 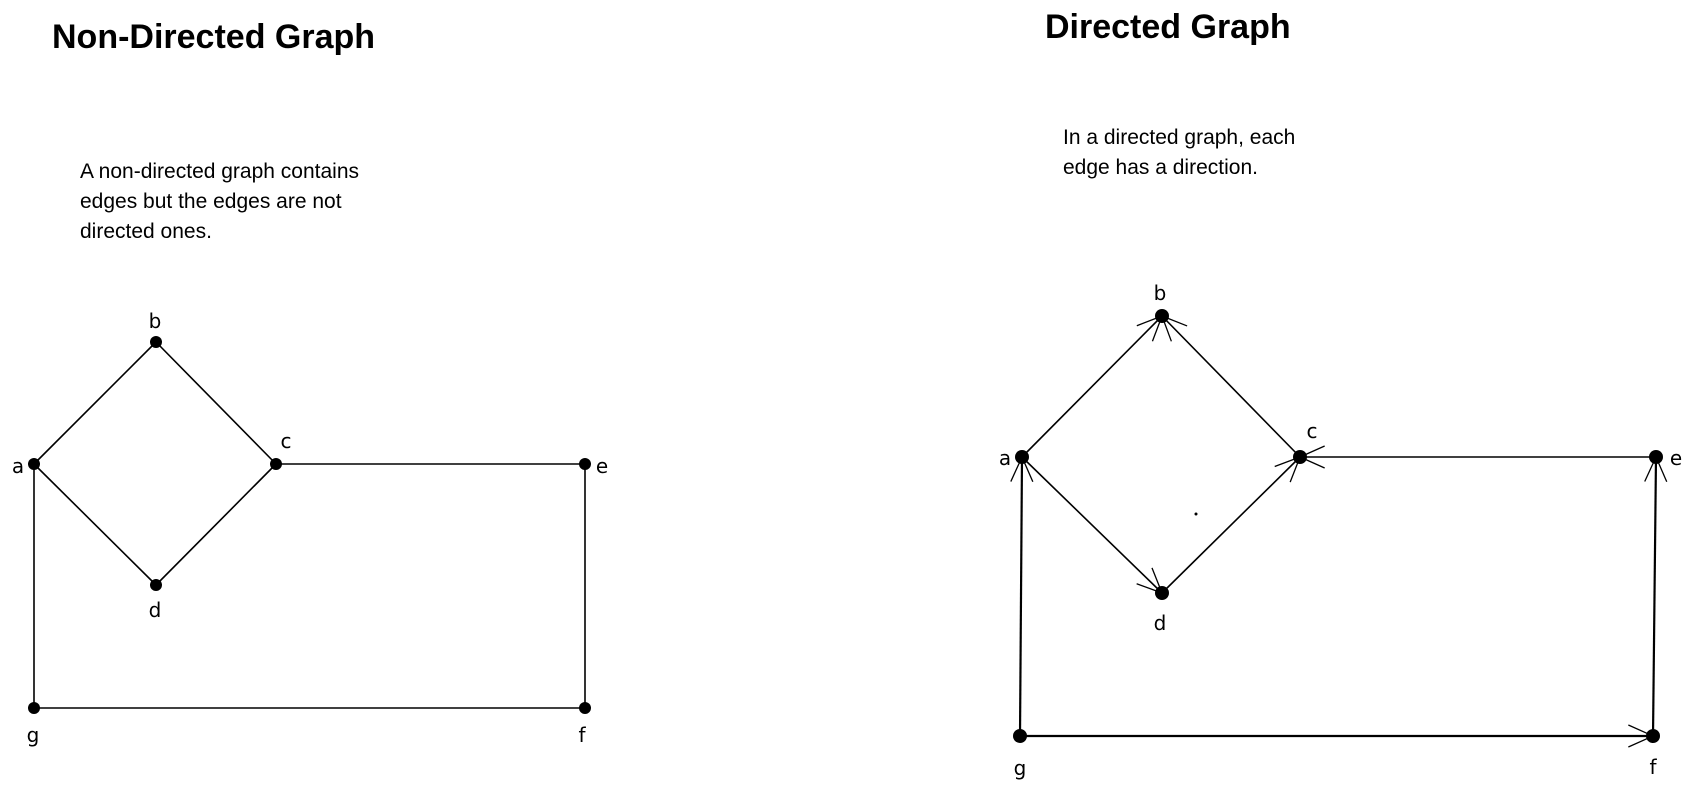 What do you see at coordinates (1179, 137) in the screenshot?
I see `directed-description-line: In a directed graph, each` at bounding box center [1179, 137].